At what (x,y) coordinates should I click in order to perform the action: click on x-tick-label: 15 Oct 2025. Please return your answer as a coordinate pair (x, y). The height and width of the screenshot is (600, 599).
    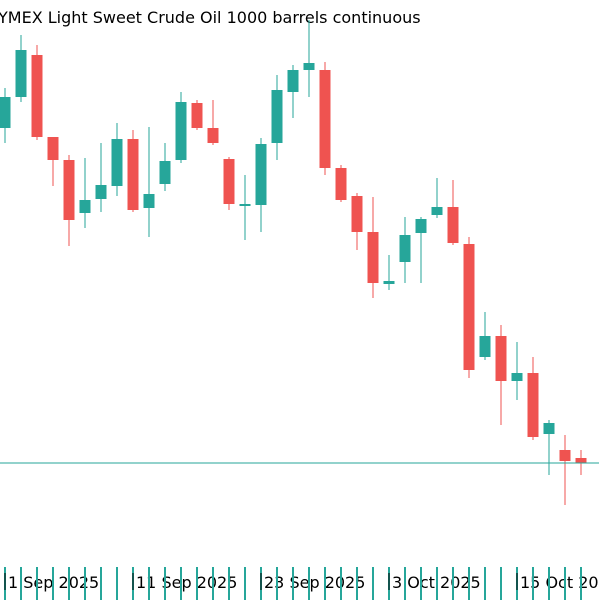
    Looking at the image, I should click on (559, 582).